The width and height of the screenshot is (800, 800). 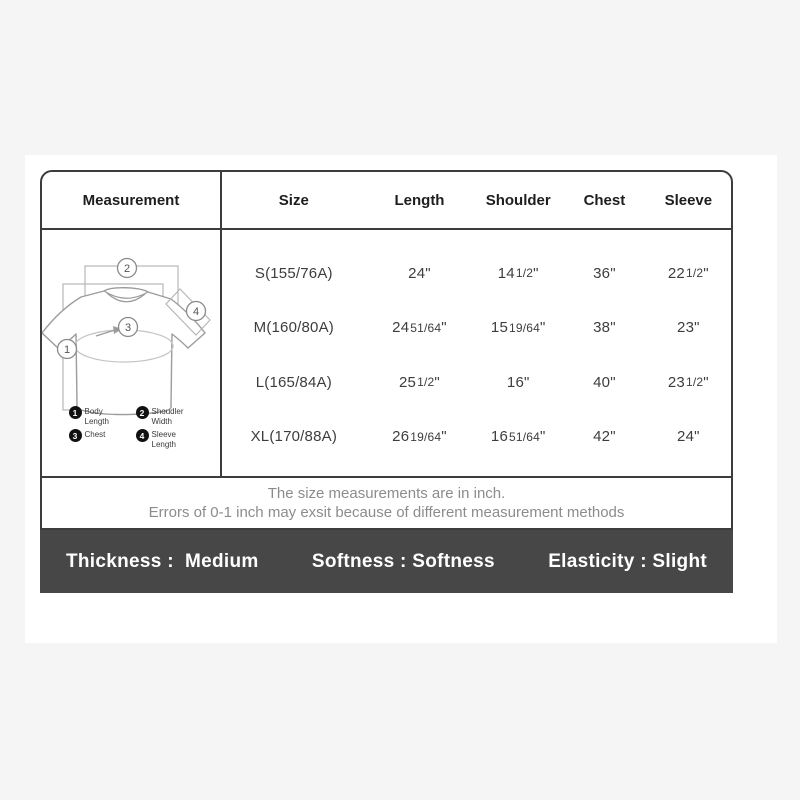 I want to click on table-row: M(160/80A) 24 51/64 " 15 19/64 " 38" 23", so click(x=476, y=328).